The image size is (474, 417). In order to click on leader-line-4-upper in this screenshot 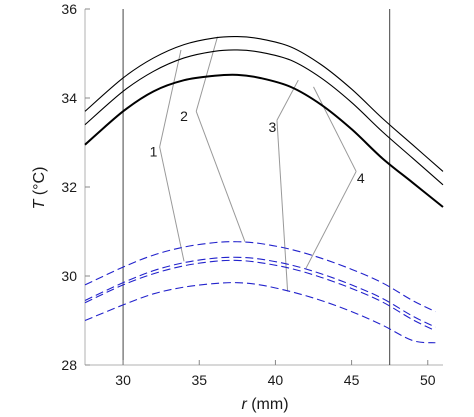, I will do `click(335, 129)`.